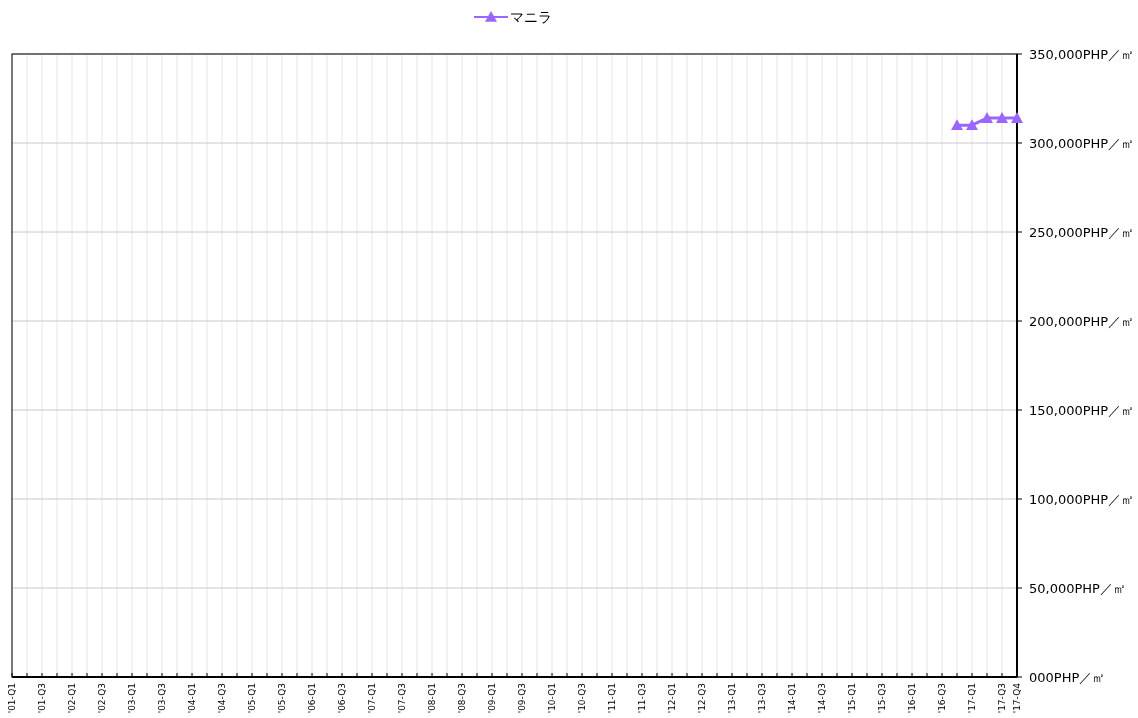 The height and width of the screenshot is (718, 1138). Describe the element at coordinates (282, 698) in the screenshot. I see `x-tick-label: '05-Q3` at that location.